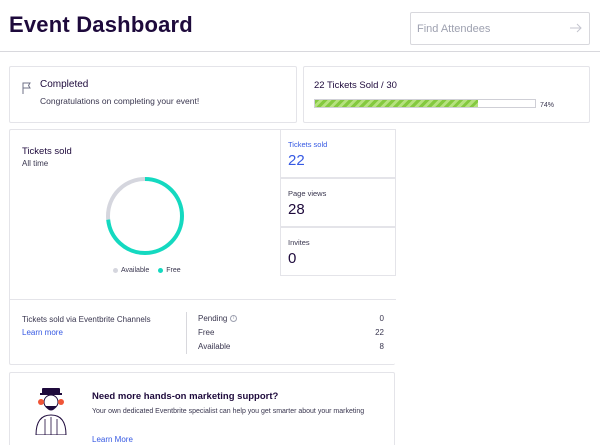 This screenshot has height=445, width=600. I want to click on stat-page-views: Page views 28, so click(338, 202).